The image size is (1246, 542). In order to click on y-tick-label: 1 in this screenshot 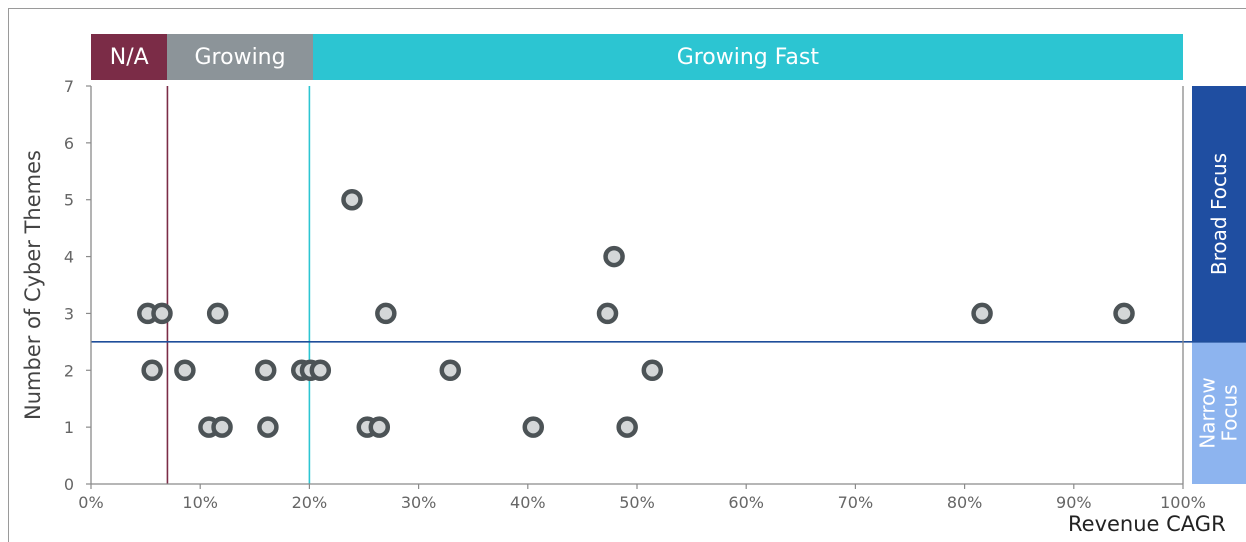, I will do `click(69, 427)`.